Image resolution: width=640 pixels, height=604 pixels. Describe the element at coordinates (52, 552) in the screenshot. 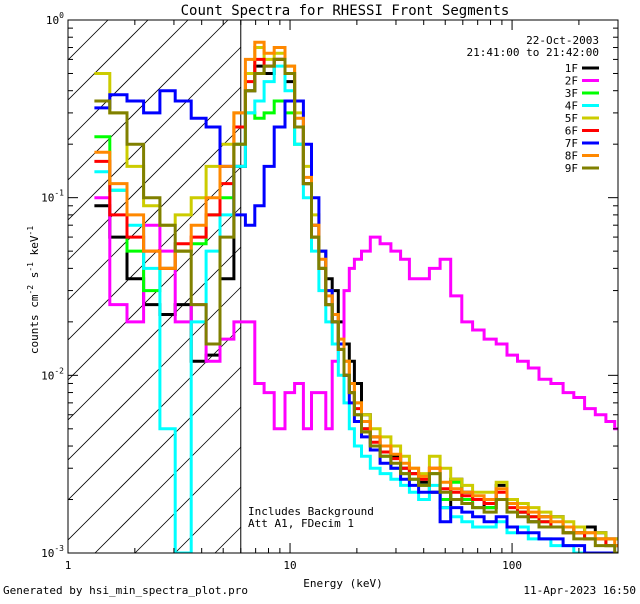

I see `y-tick-label: 10⁻³` at that location.